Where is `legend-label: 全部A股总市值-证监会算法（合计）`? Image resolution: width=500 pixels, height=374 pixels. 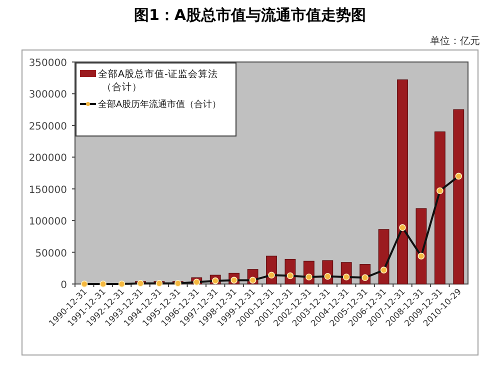 legend-label: 全部A股总市值-证监会算法（合计） is located at coordinates (158, 80).